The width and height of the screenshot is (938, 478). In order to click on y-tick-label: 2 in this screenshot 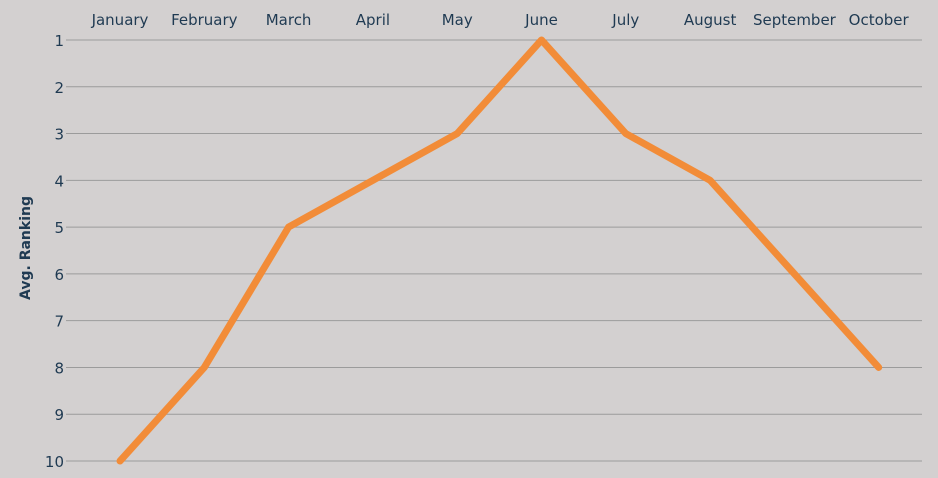, I will do `click(59, 88)`.